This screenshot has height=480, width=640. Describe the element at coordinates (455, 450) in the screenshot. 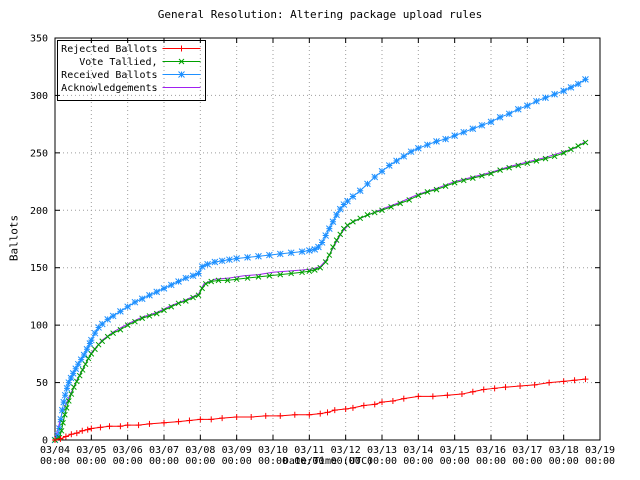

I see `x-tick-date-label: 03/15` at that location.